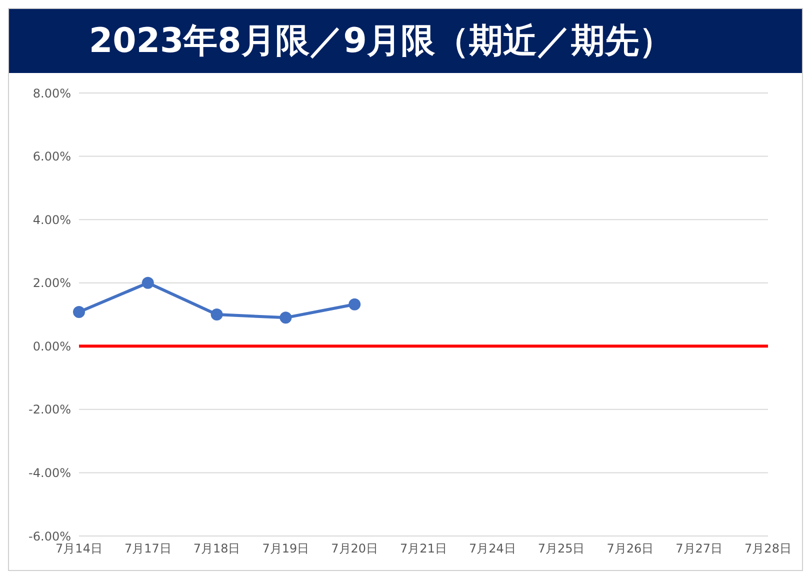  Describe the element at coordinates (423, 549) in the screenshot. I see `x-tick-label: 7月21日` at that location.